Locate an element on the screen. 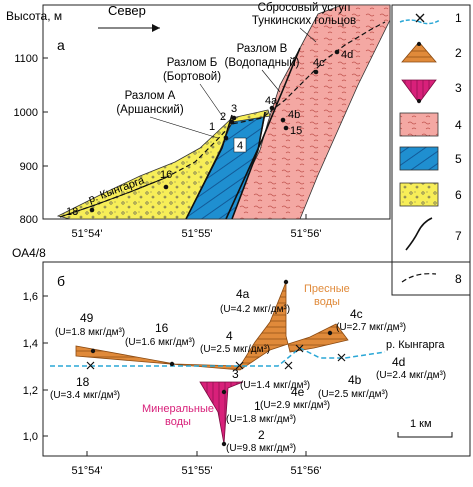 The height and width of the screenshot is (487, 473). legend-blue-rock-swatch is located at coordinates (419, 158).